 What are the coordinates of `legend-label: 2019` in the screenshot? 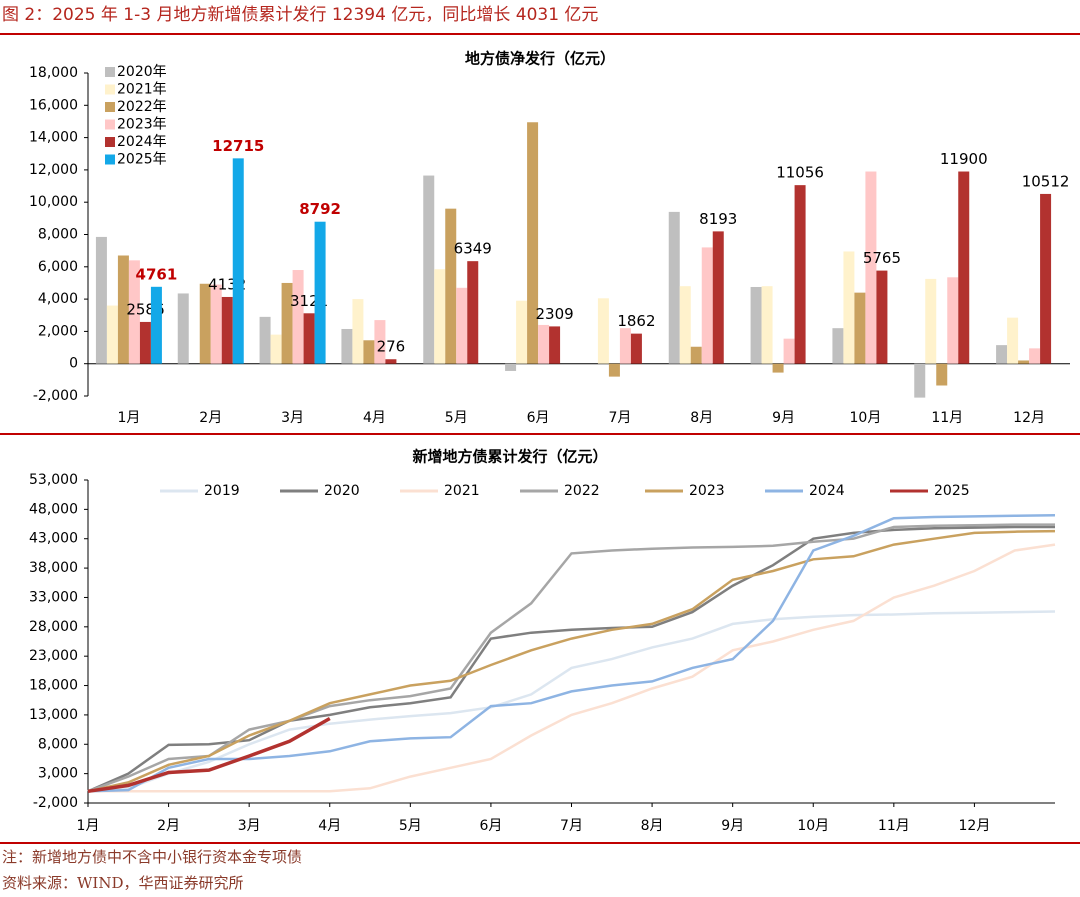 It's located at (222, 491).